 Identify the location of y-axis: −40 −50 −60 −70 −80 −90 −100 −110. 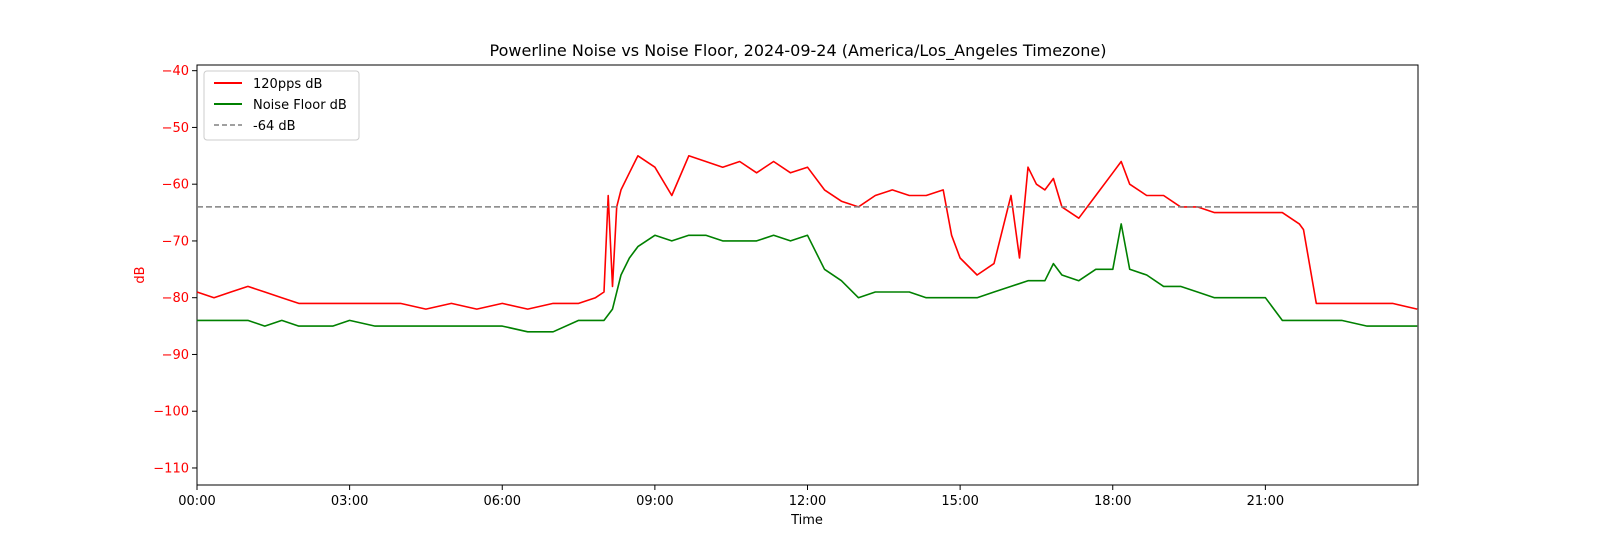
(175, 270).